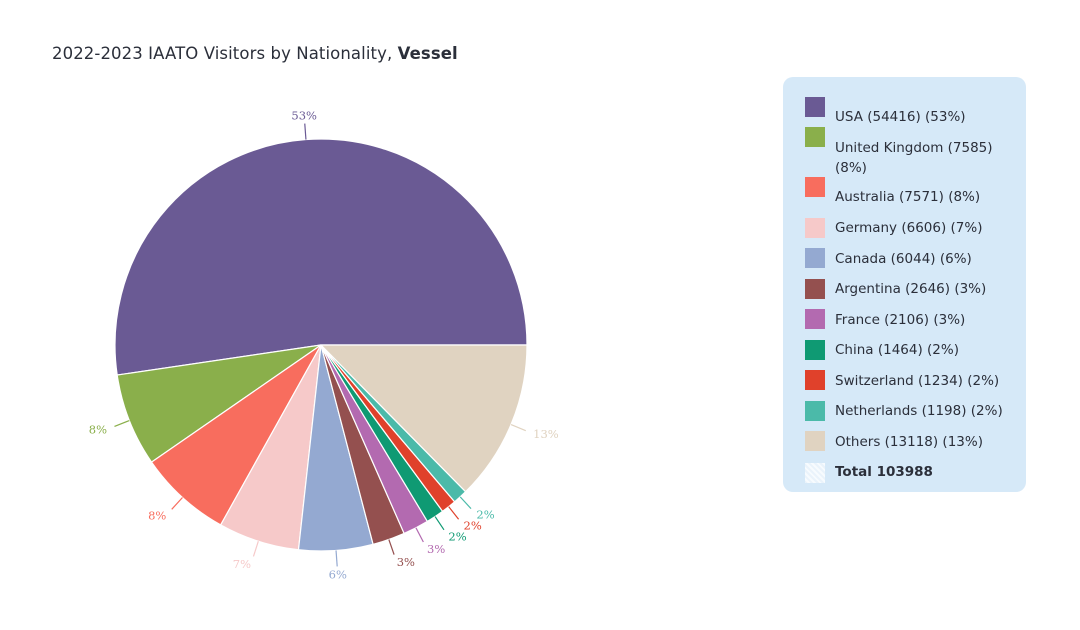 The height and width of the screenshot is (630, 1080). I want to click on legend-label: Germany (6606) (7%), so click(909, 228).